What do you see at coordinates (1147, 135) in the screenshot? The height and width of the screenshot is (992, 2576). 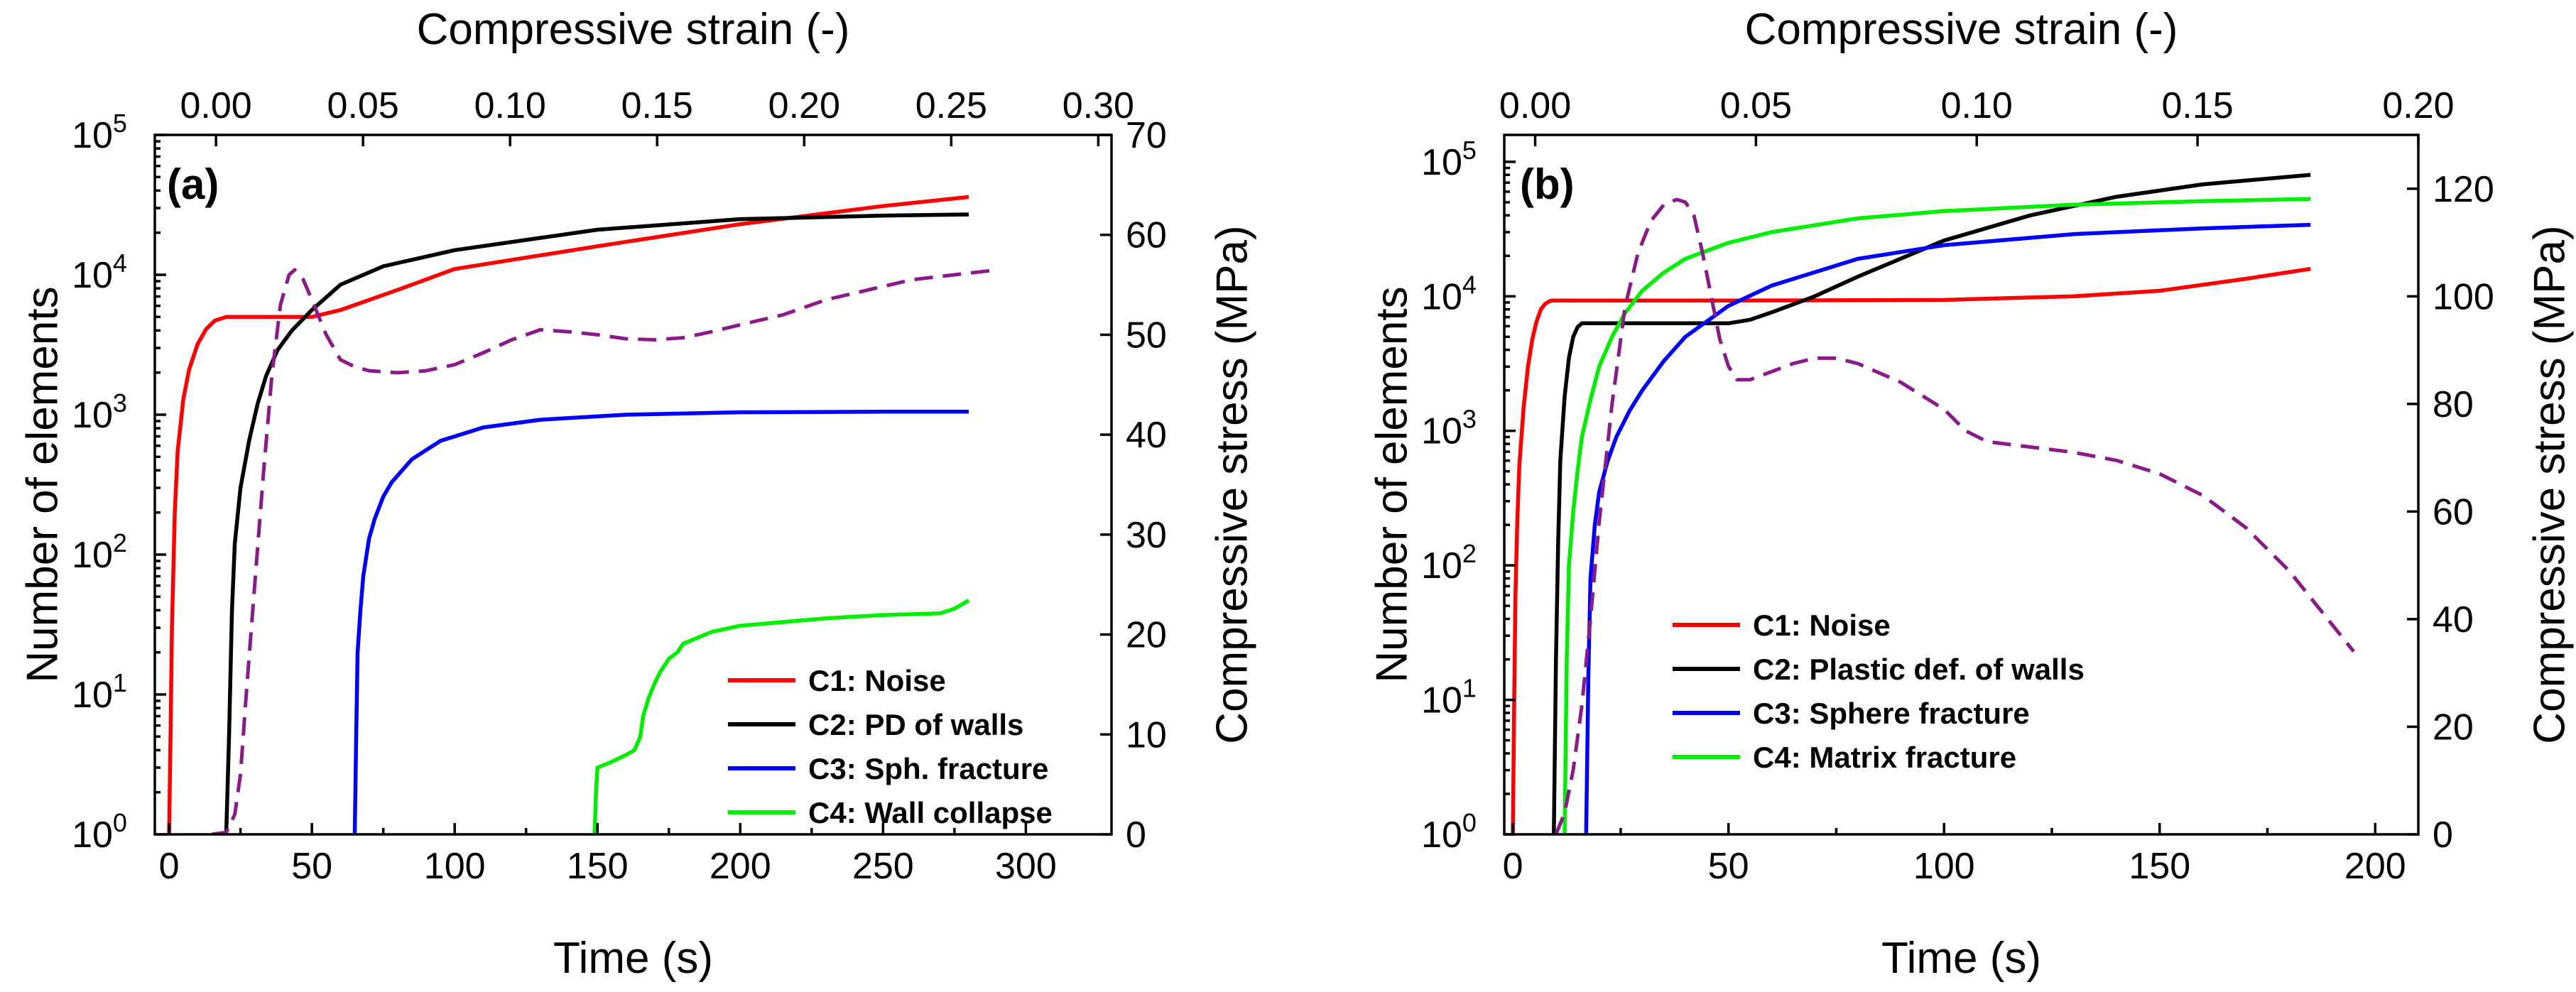 I see `y2-tick-label: 70` at bounding box center [1147, 135].